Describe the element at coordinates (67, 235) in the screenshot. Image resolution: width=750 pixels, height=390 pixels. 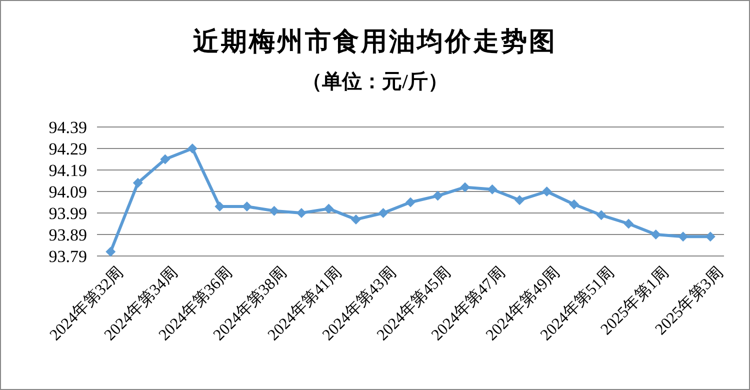
I see `y-tick-label: 93.89` at that location.